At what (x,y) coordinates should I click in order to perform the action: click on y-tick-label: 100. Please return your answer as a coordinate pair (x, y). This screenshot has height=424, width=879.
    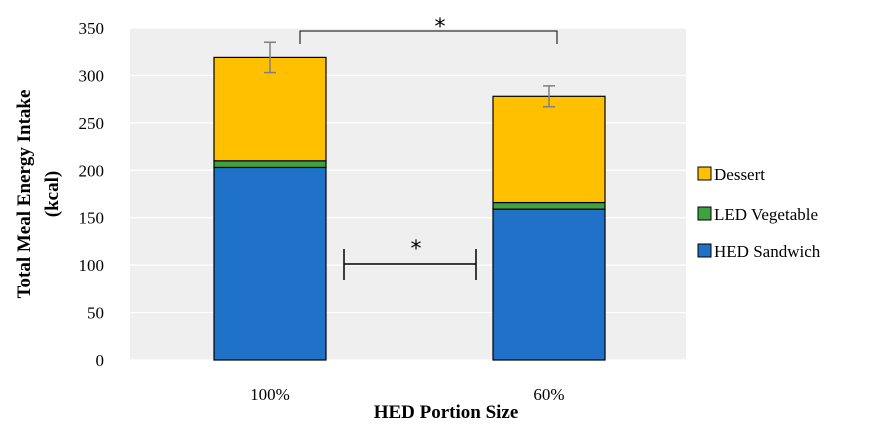
    Looking at the image, I should click on (92, 265).